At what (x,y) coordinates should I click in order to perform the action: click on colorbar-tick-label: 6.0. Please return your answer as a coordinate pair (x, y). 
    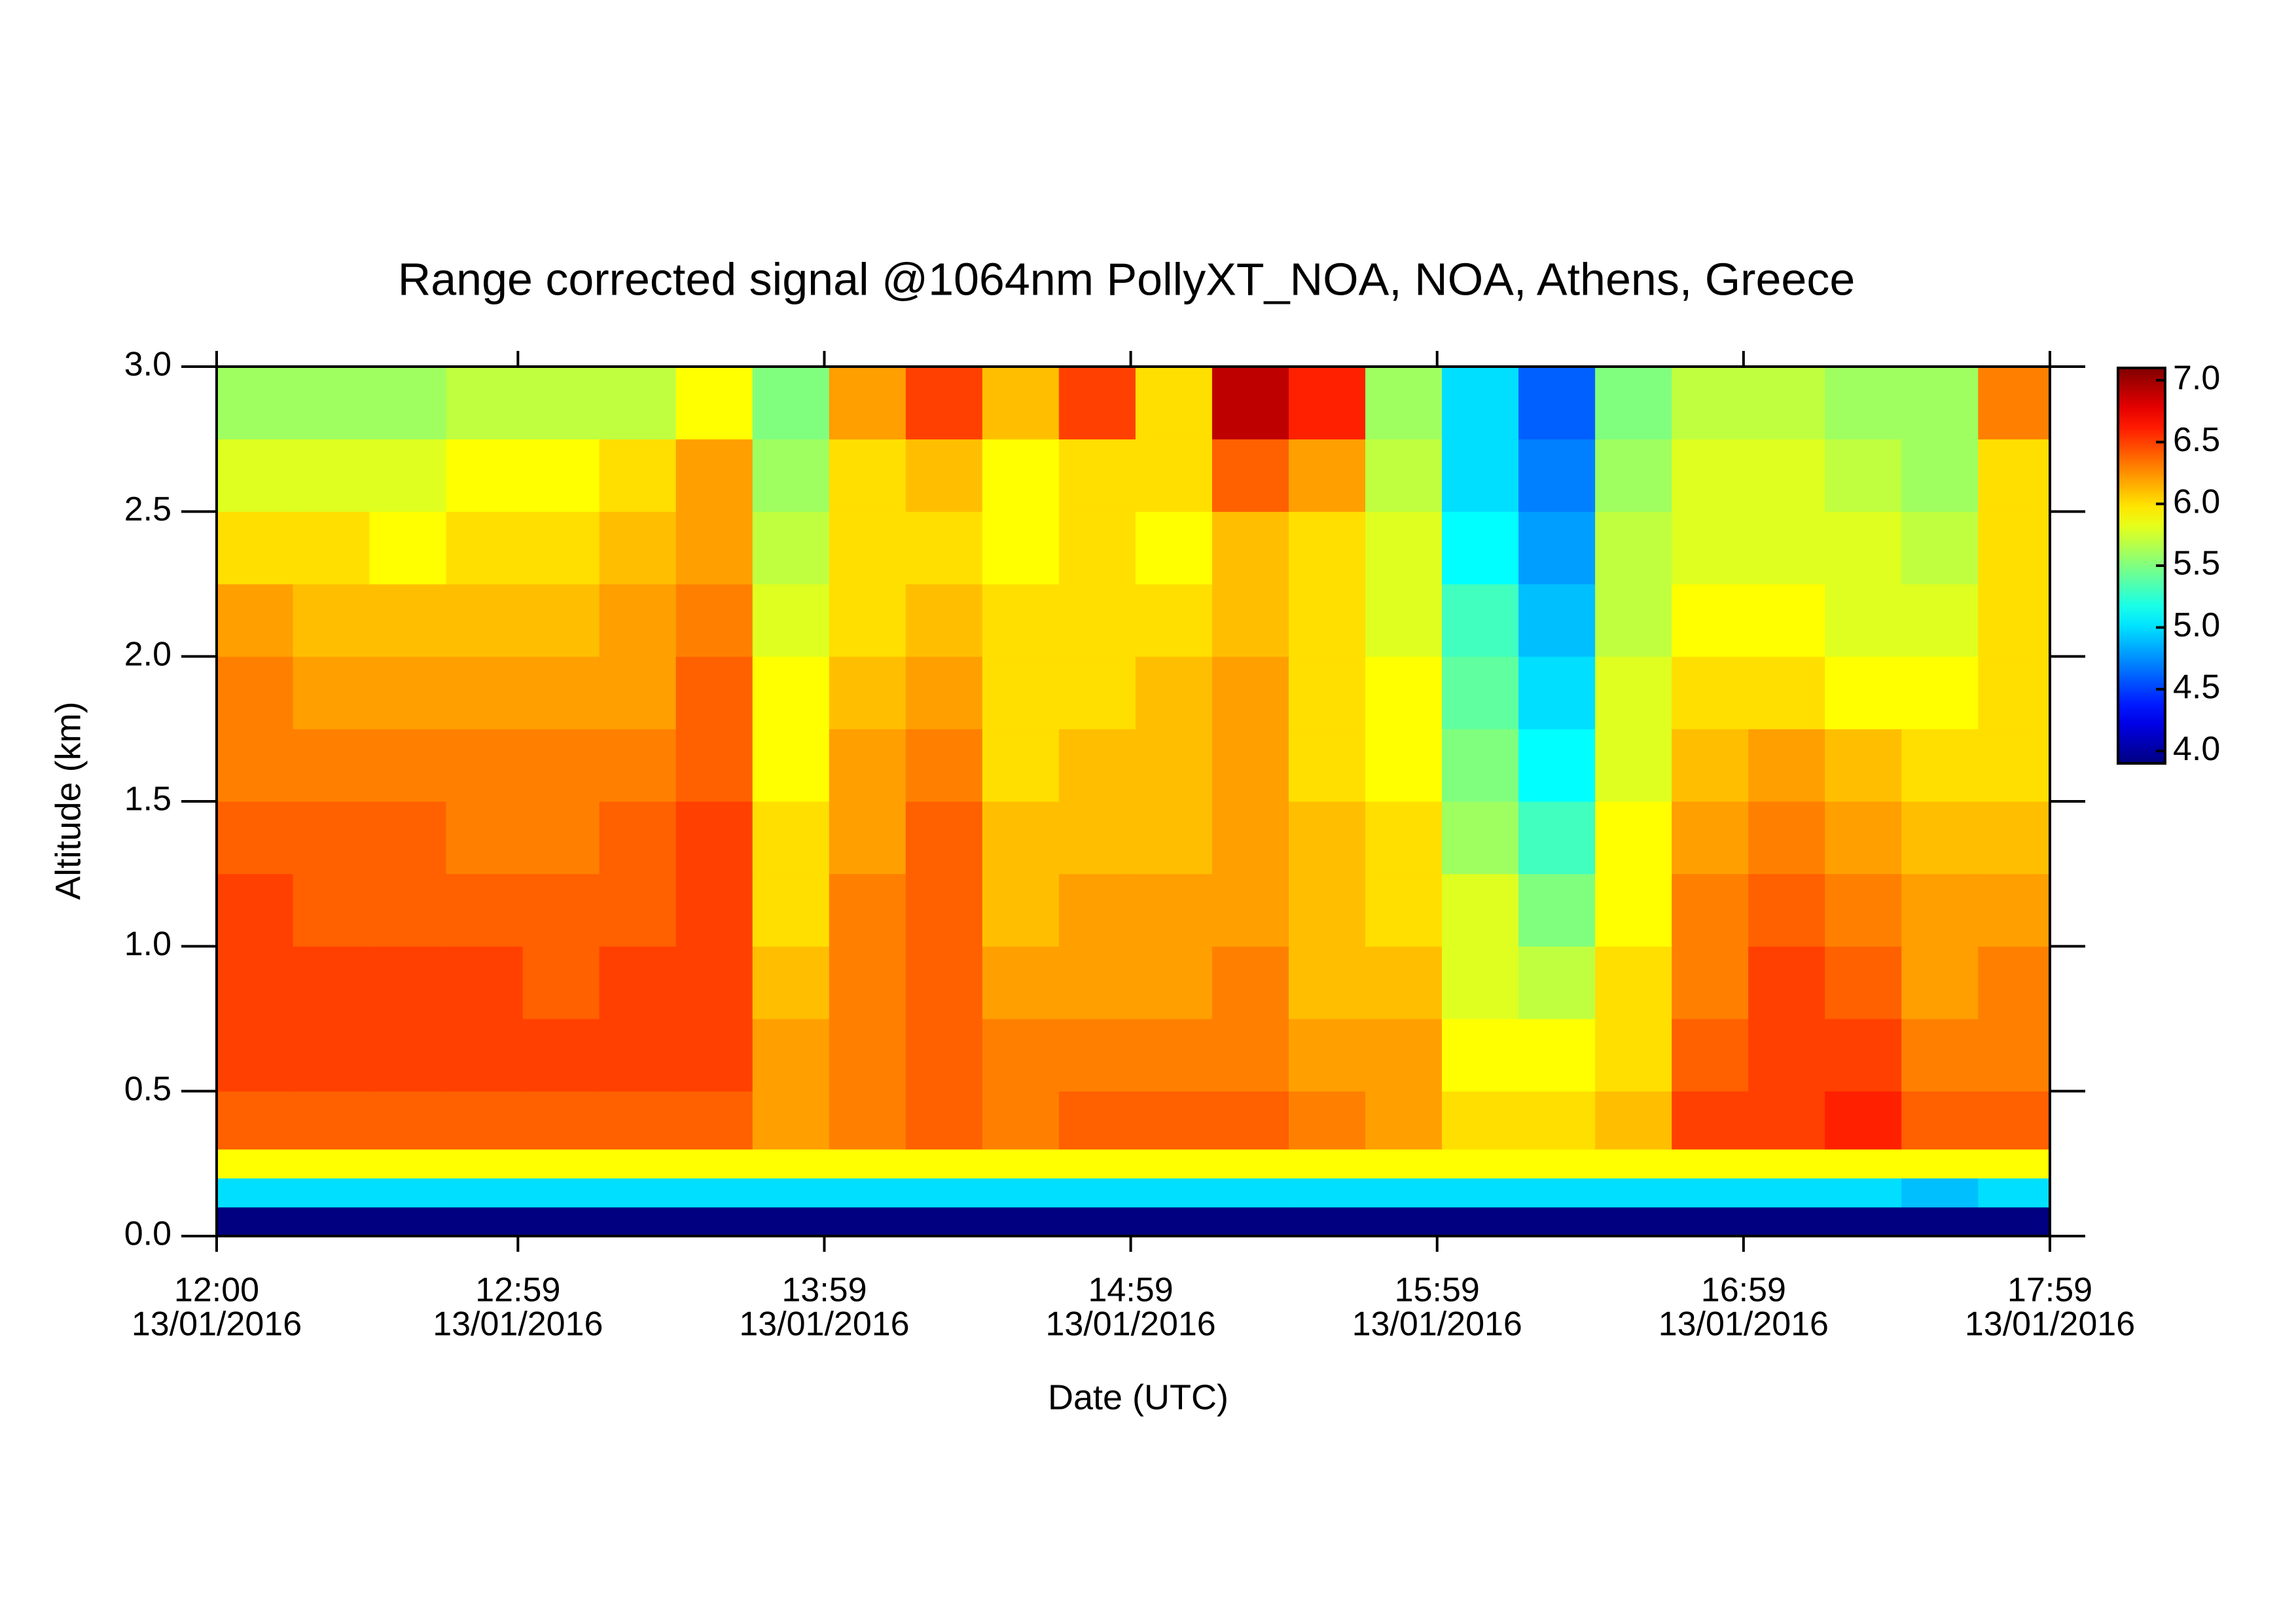
    Looking at the image, I should click on (2196, 501).